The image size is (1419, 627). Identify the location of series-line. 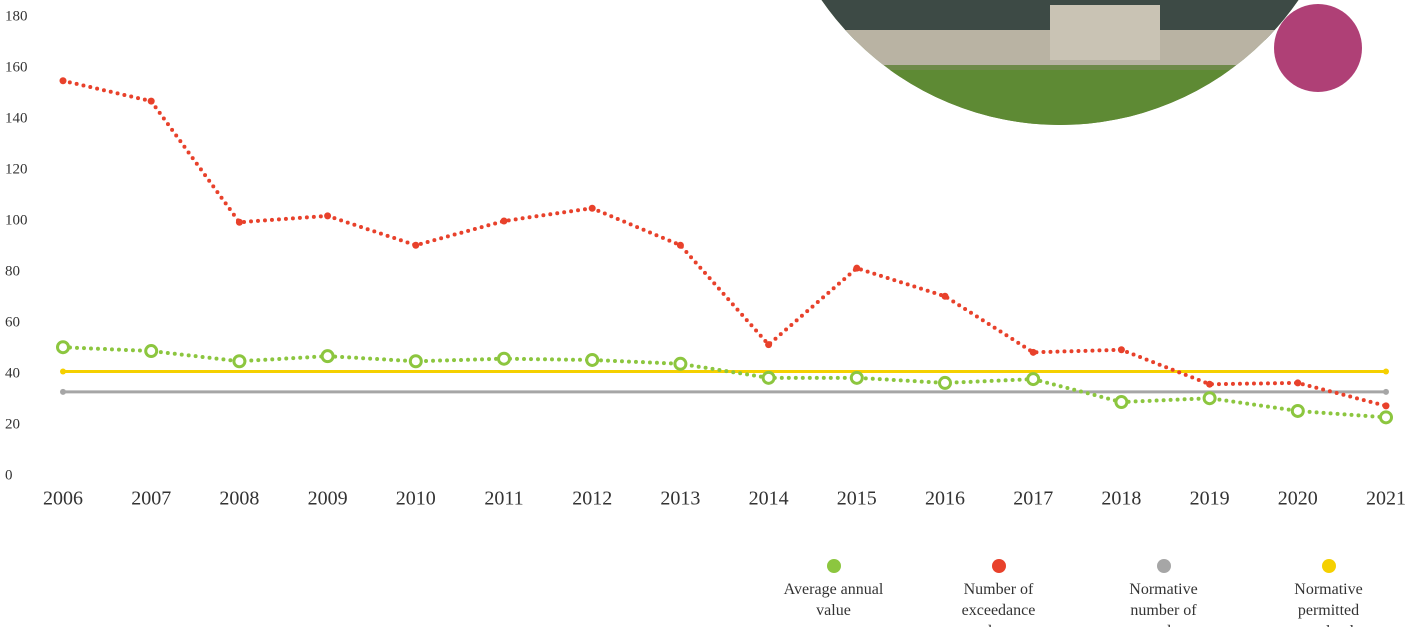
(724, 382).